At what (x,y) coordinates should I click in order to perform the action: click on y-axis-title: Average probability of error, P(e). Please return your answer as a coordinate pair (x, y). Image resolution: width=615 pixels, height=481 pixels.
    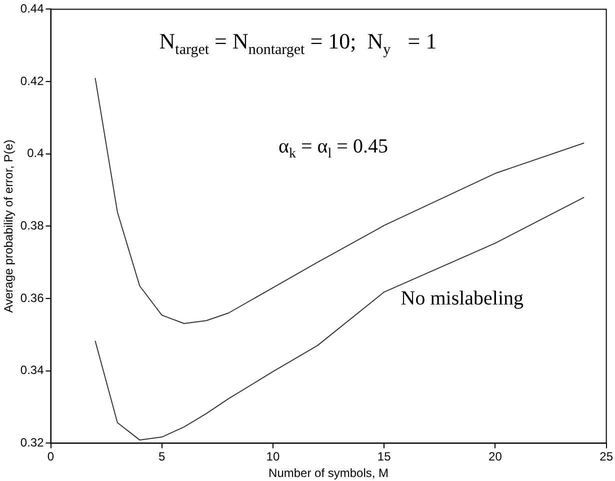
    Looking at the image, I should click on (9, 226).